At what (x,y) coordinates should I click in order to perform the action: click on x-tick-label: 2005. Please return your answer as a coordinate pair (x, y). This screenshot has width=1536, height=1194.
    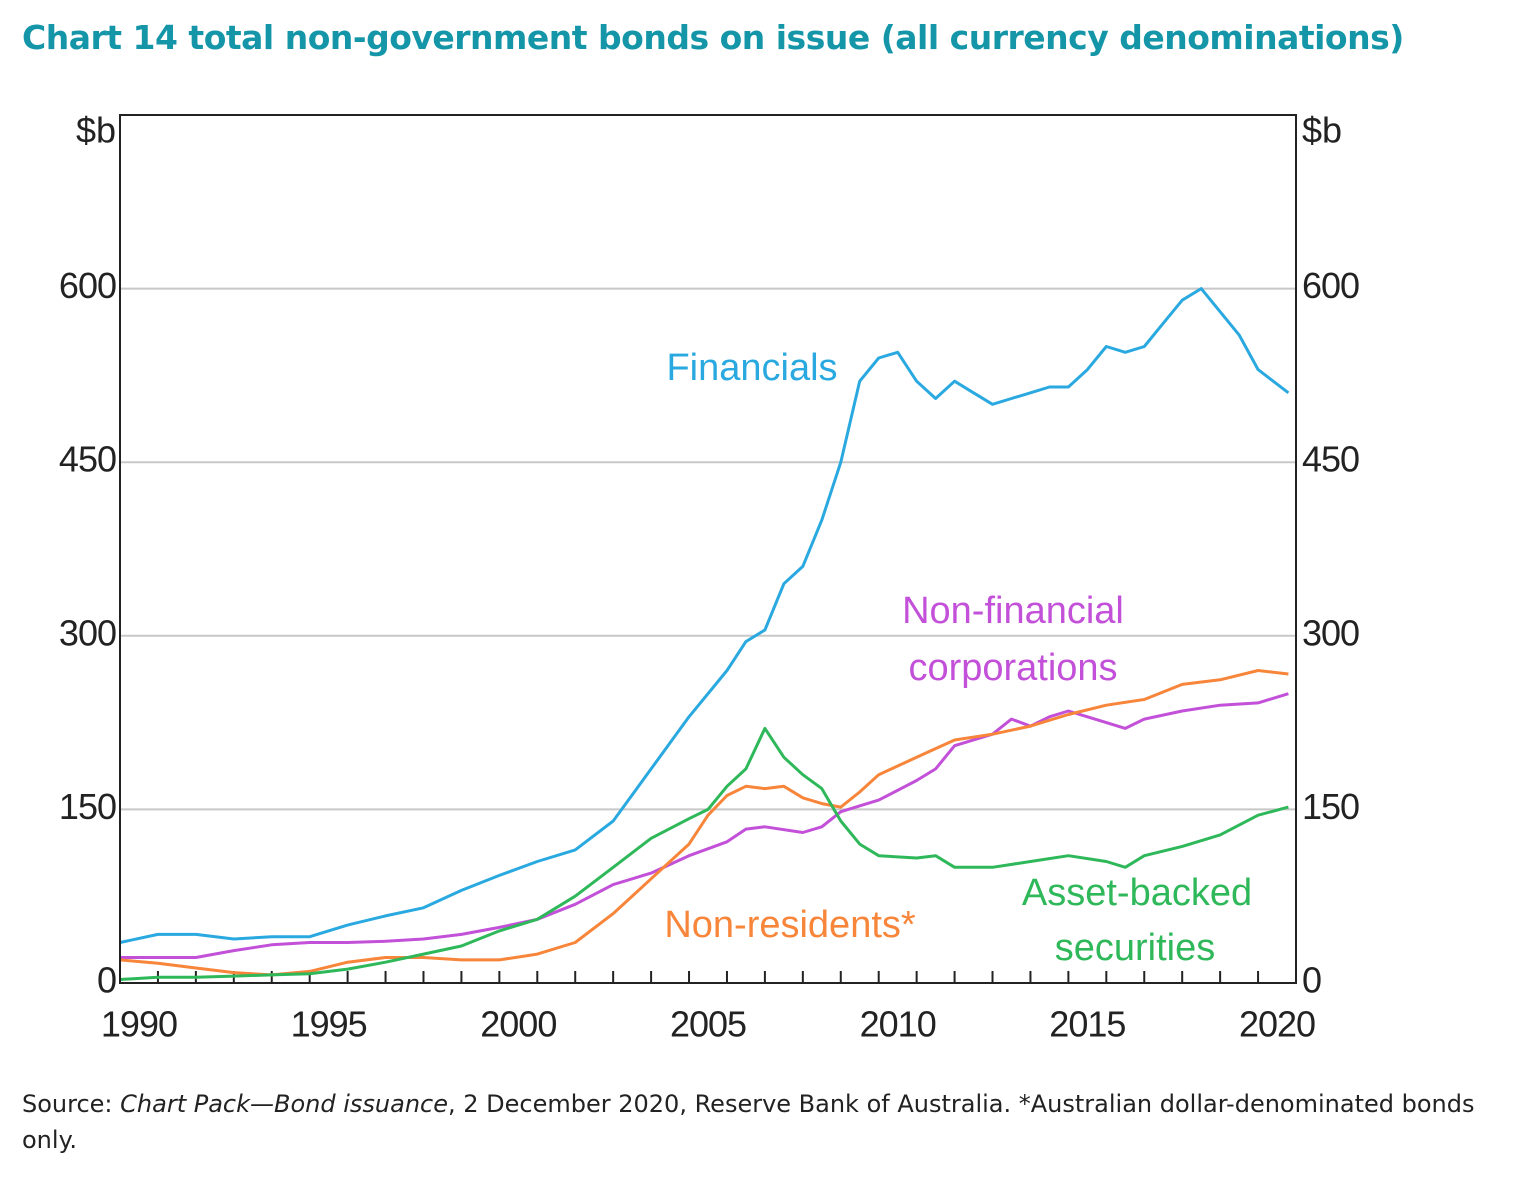
    Looking at the image, I should click on (708, 1024).